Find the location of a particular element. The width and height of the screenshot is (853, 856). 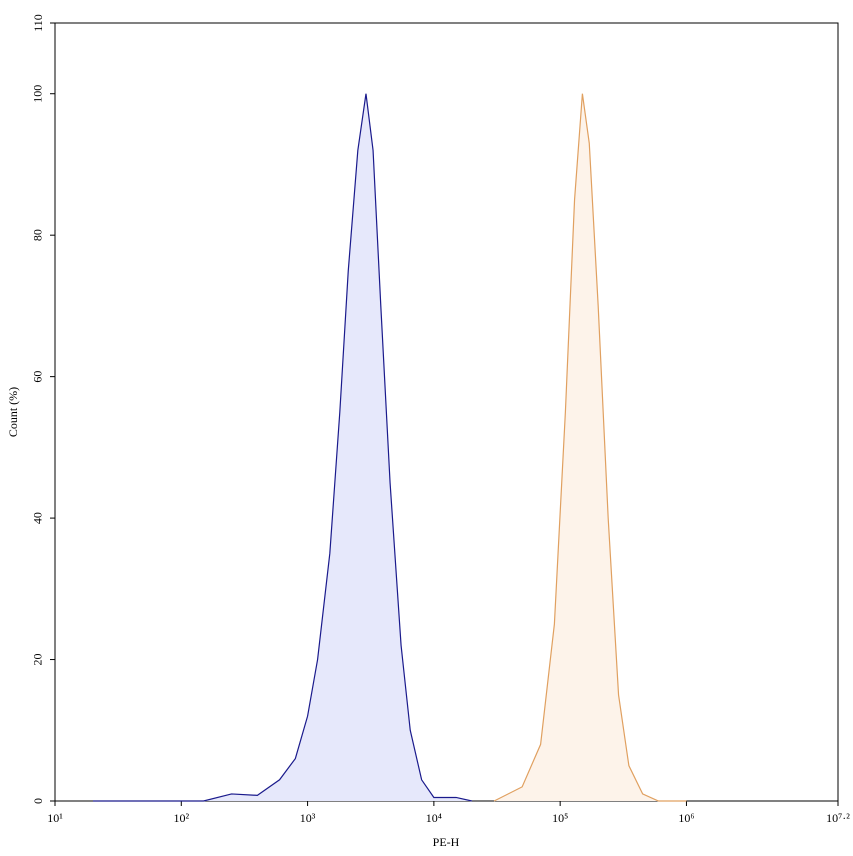

y-tick-label: 20 is located at coordinates (38, 660).